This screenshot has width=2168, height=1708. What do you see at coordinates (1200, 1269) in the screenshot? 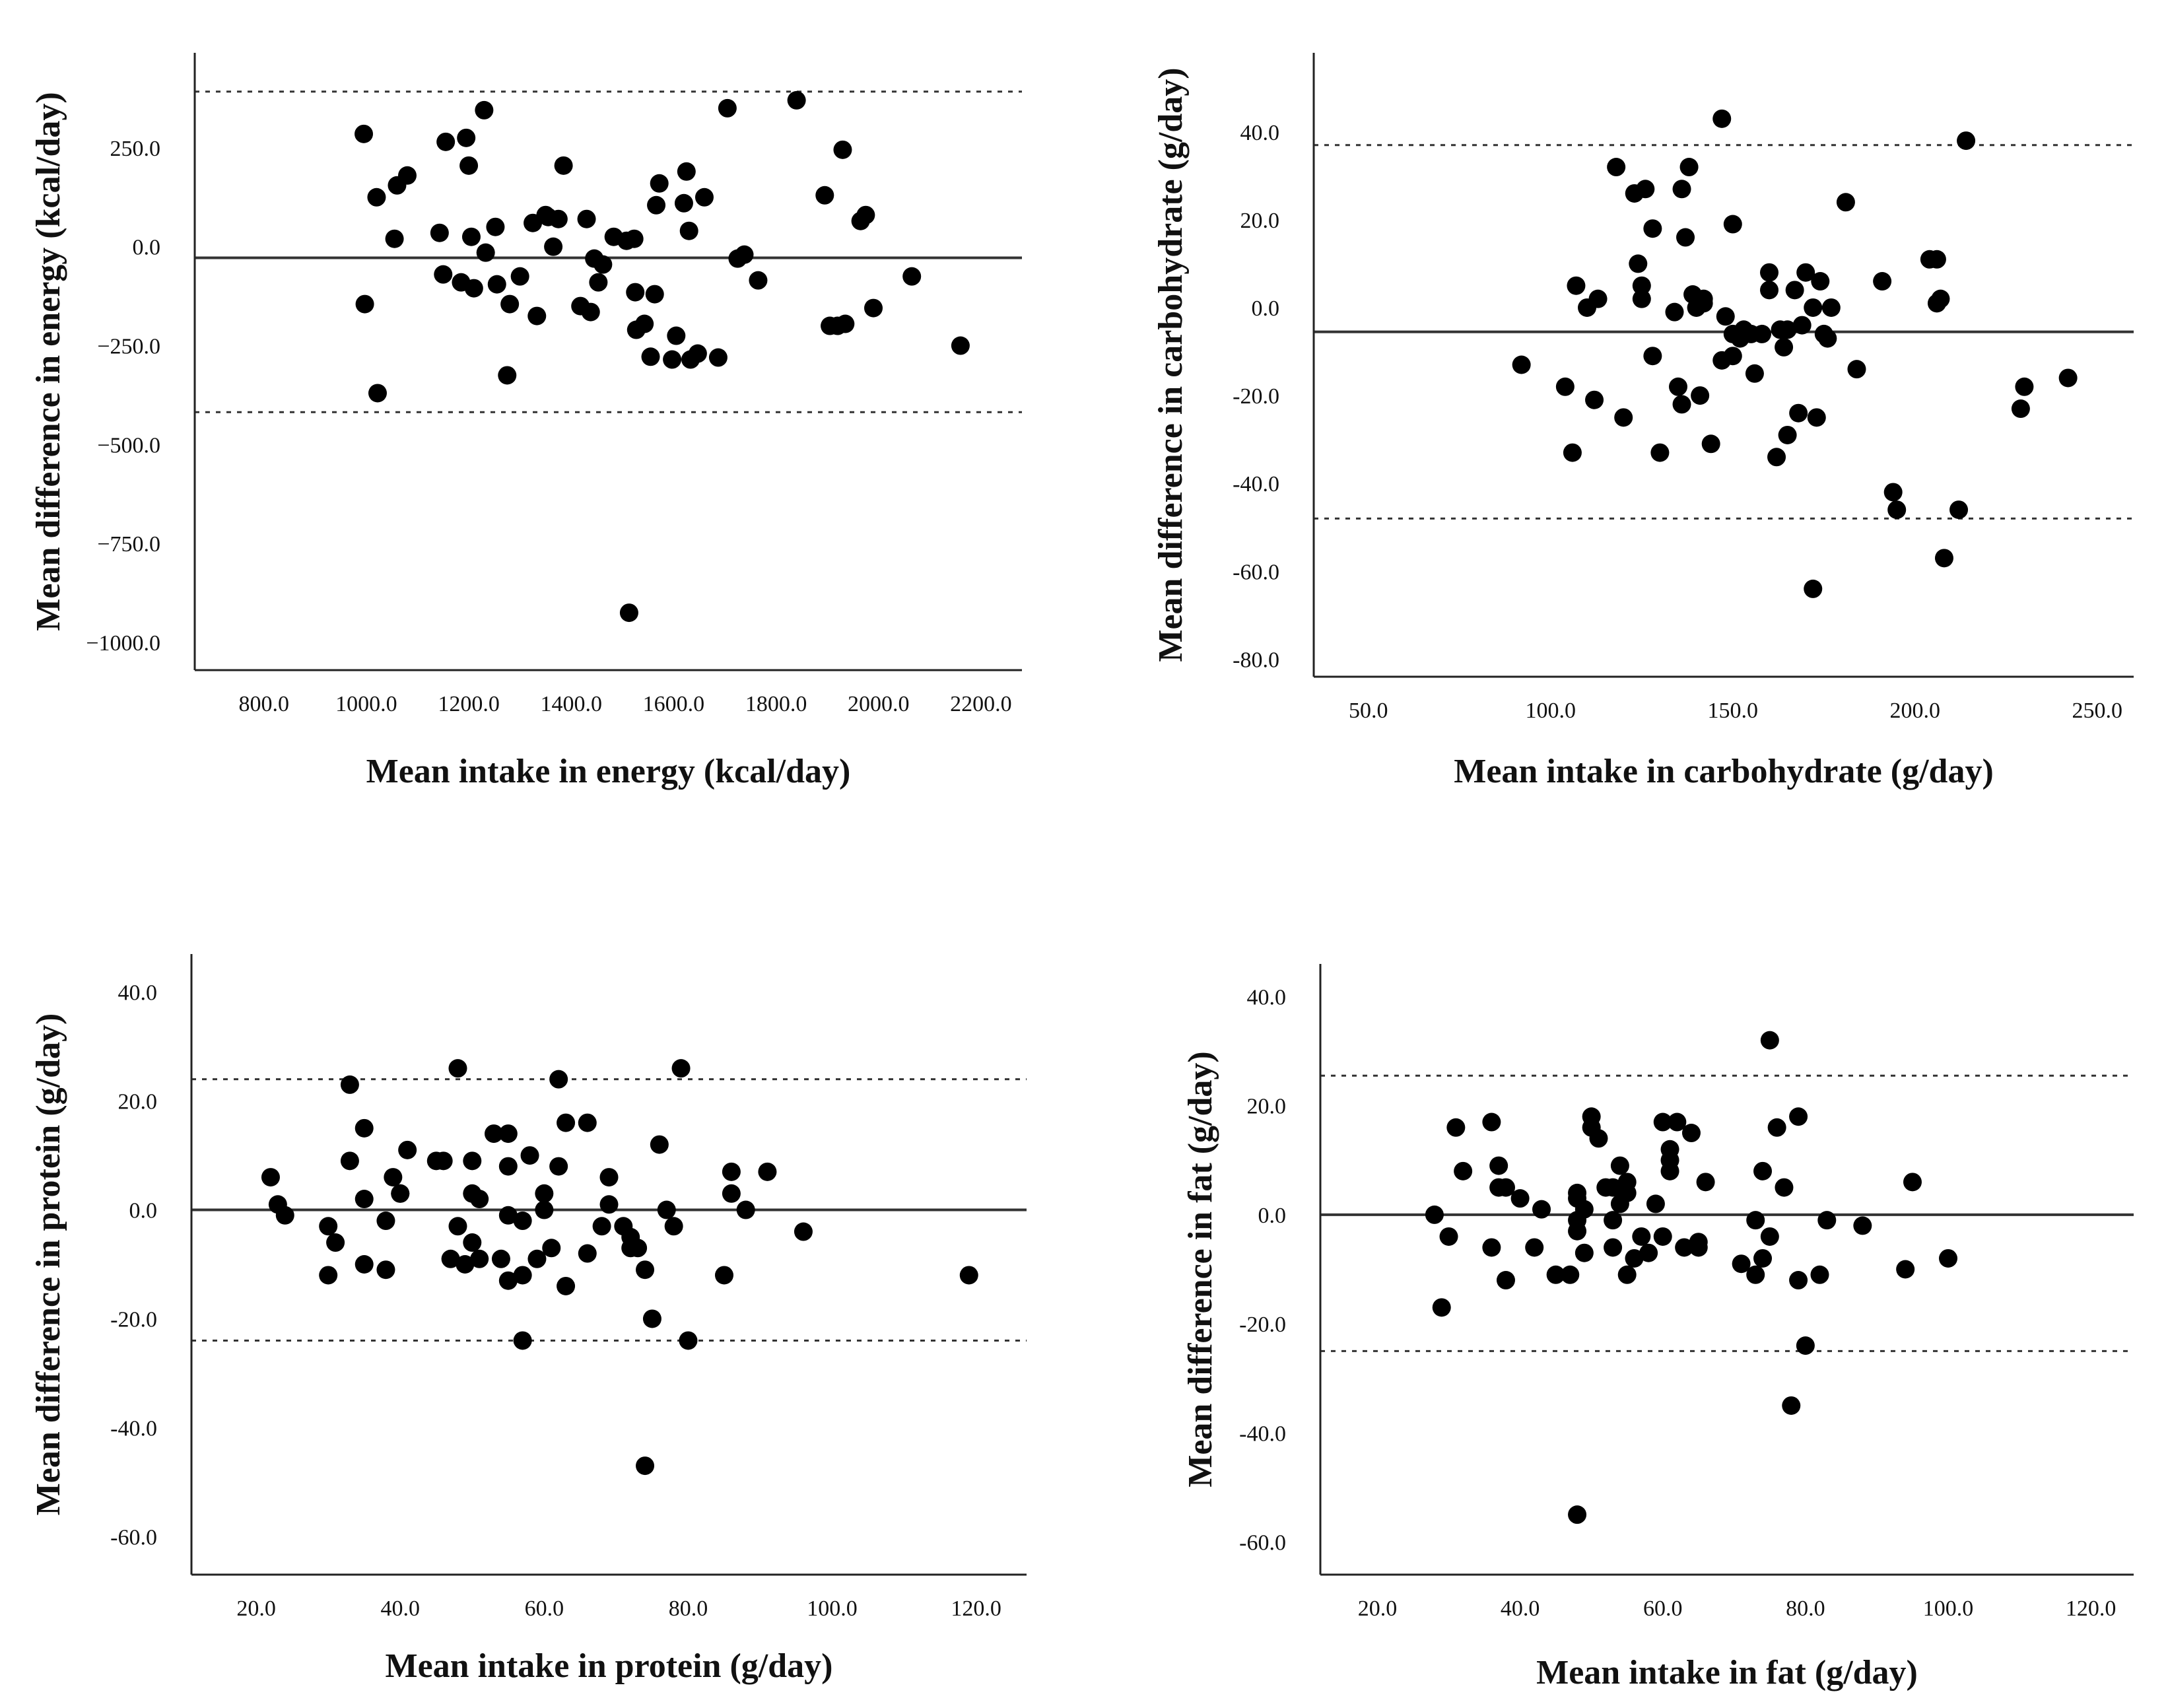
I see `fat-y-axis-title: Mean difference in fat (g/day)` at bounding box center [1200, 1269].